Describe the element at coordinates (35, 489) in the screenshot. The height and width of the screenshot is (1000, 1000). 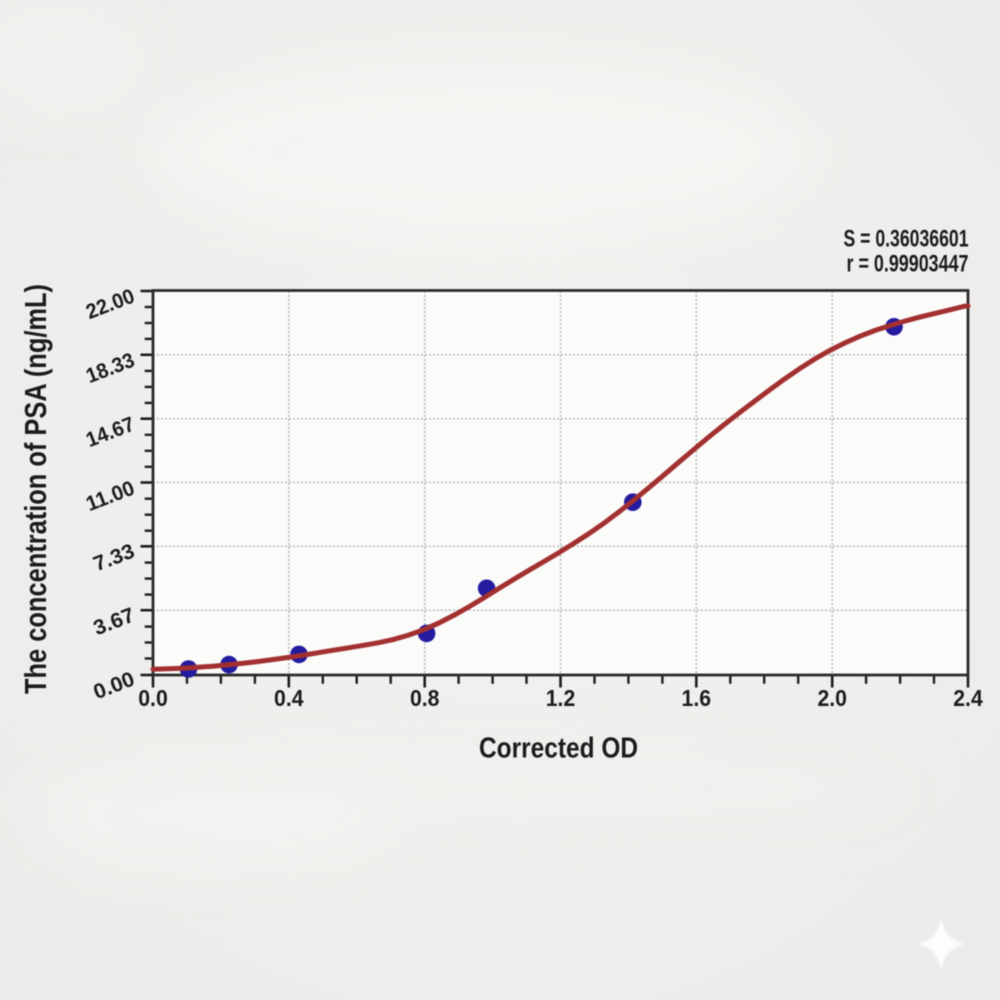
I see `svg-text:The concentration of PSA (ng/m: The concentration of PSA (ng/mL)` at that location.